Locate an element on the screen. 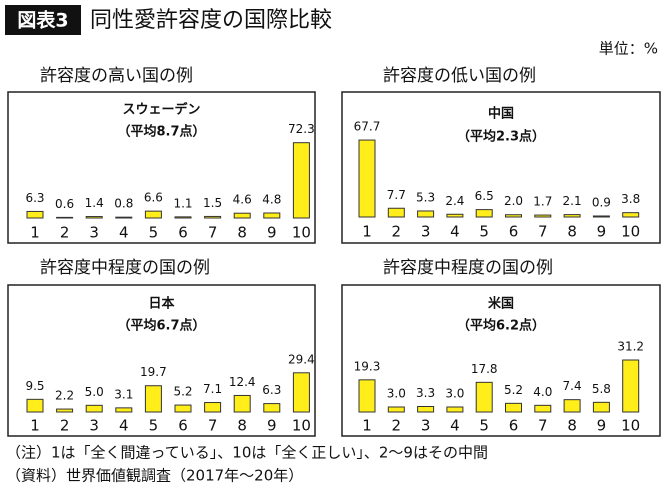  value-label: 3.8 is located at coordinates (630, 199).